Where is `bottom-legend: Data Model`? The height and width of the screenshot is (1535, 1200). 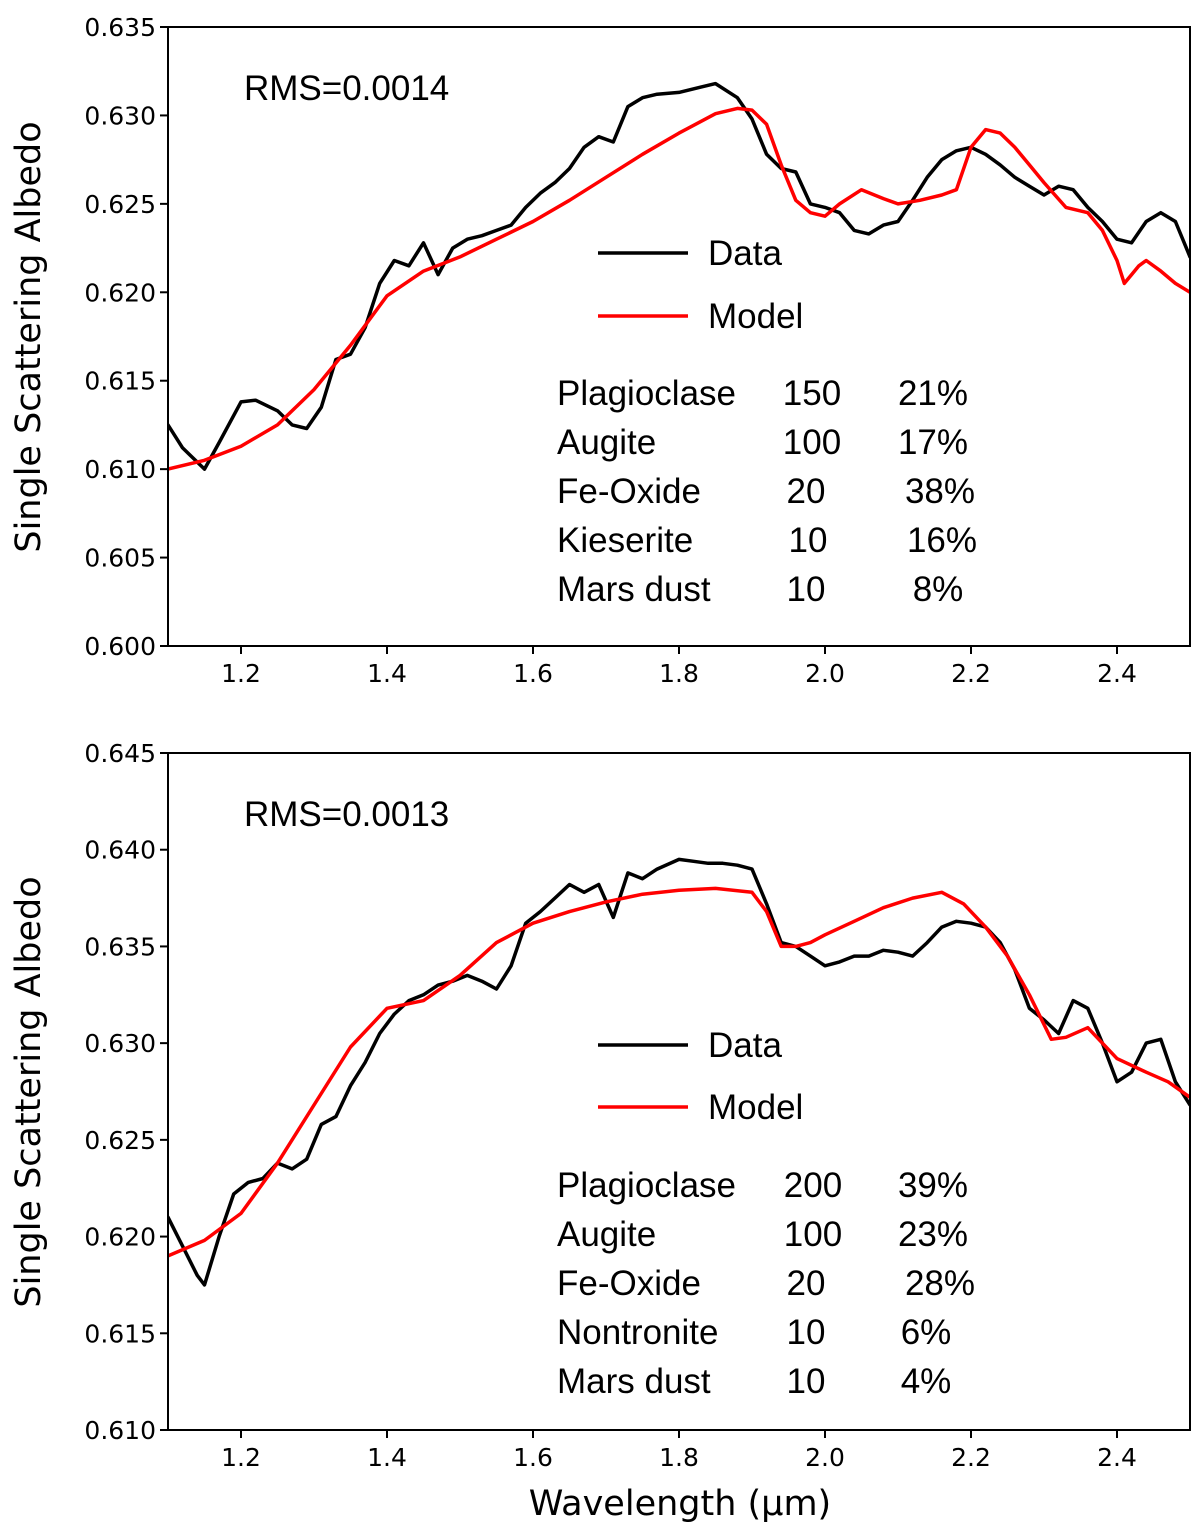
bottom-legend: Data Model is located at coordinates (700, 1076).